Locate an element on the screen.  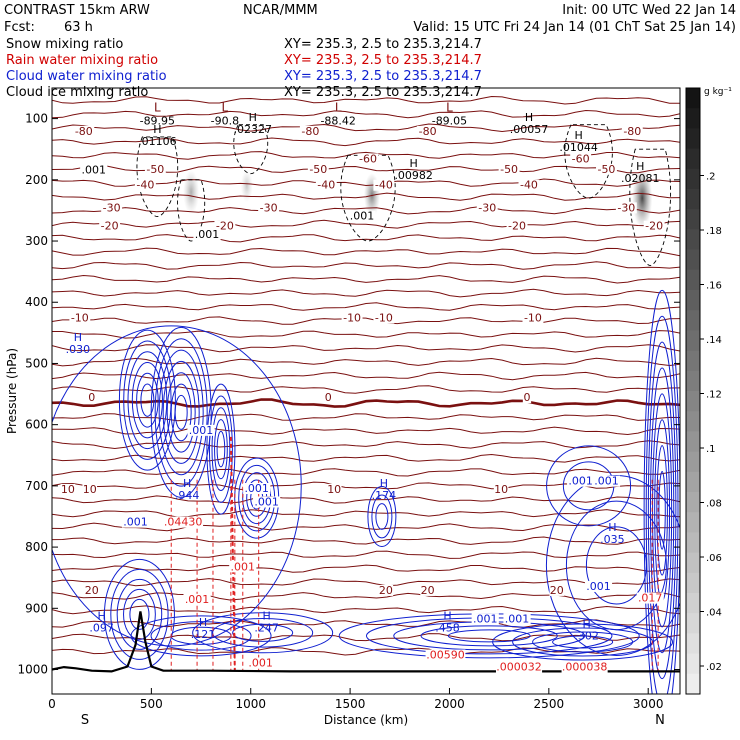
center-name: NCAR/MMM is located at coordinates (280, 10).